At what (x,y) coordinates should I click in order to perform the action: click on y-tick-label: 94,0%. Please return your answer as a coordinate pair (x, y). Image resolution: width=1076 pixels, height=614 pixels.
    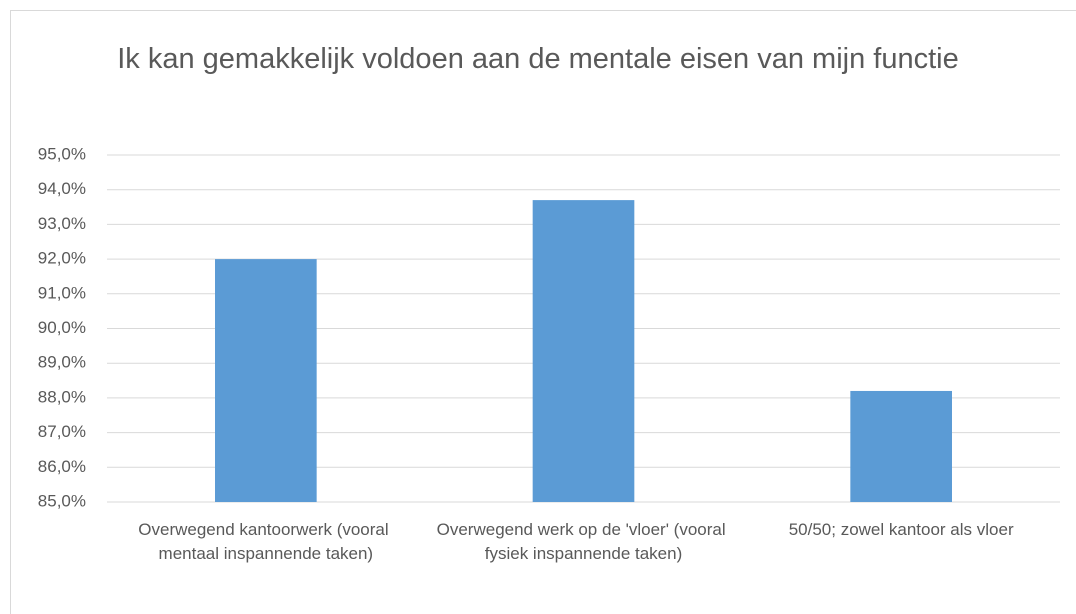
    Looking at the image, I should click on (62, 188).